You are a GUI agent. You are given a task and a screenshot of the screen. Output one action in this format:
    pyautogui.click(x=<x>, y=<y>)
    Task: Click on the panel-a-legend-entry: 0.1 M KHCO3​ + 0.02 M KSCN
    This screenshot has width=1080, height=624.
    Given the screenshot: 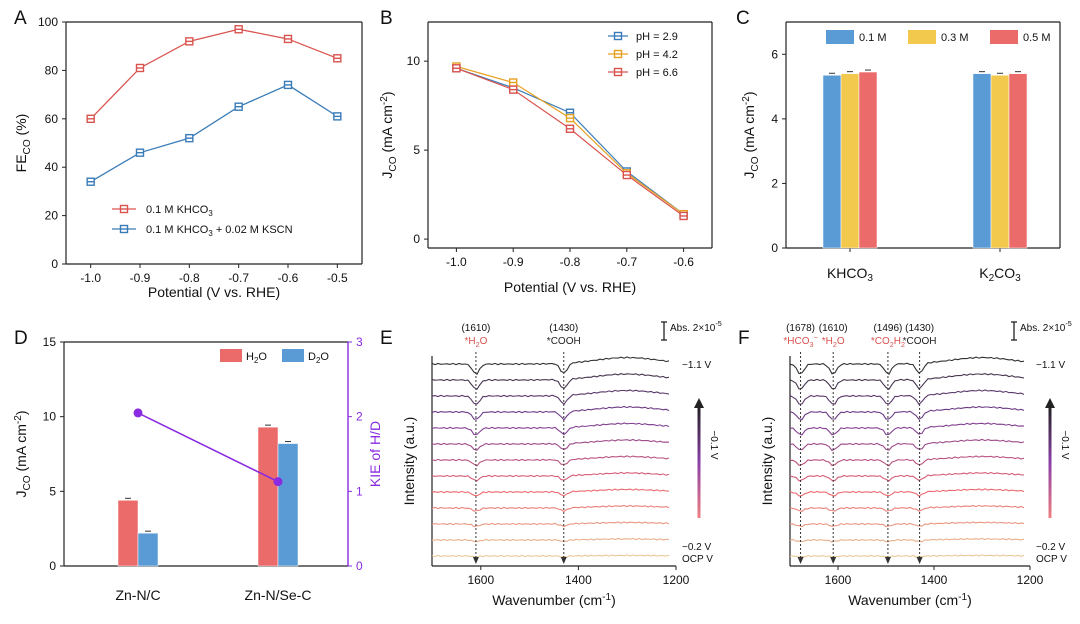 What is the action you would take?
    pyautogui.click(x=219, y=231)
    